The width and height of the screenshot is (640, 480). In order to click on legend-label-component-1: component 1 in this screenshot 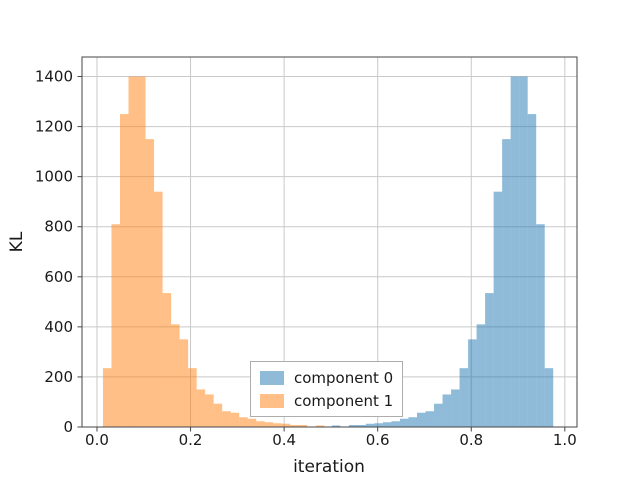, I will do `click(344, 400)`.